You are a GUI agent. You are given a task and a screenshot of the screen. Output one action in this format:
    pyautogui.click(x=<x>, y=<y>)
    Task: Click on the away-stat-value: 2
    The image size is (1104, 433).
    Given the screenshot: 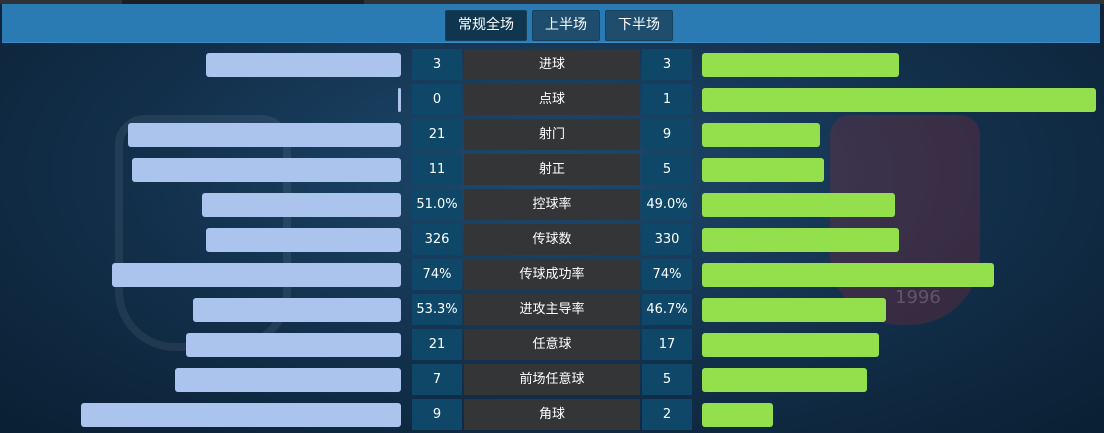 What is the action you would take?
    pyautogui.click(x=667, y=414)
    